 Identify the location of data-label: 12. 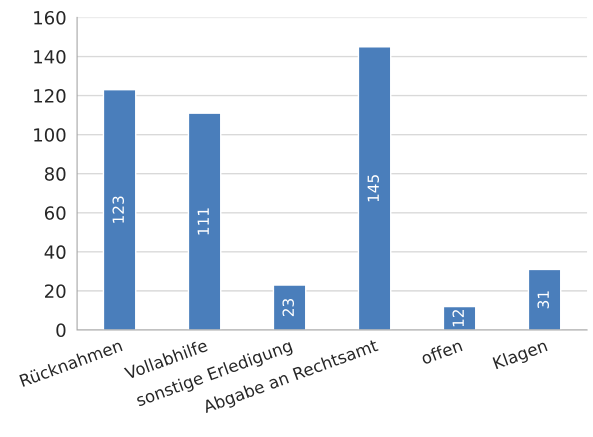
(458, 318).